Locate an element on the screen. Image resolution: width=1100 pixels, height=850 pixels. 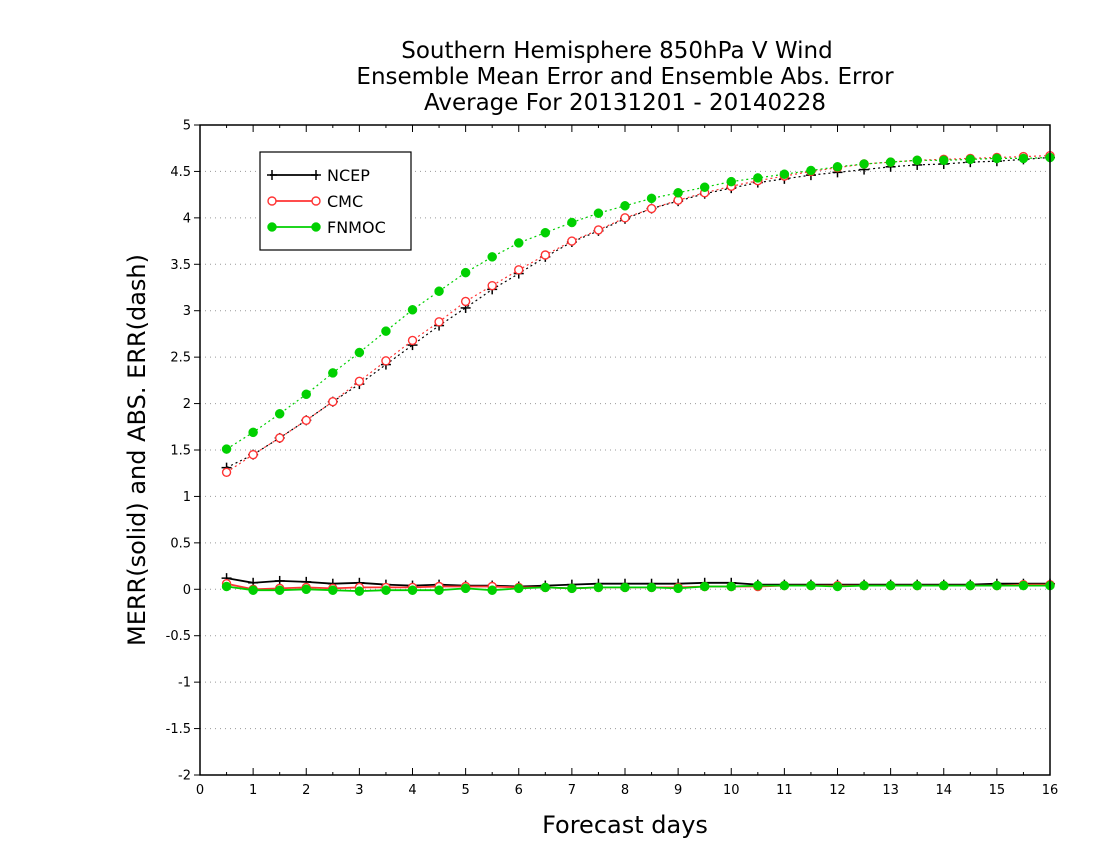
legend-label: FNMOC is located at coordinates (356, 227).